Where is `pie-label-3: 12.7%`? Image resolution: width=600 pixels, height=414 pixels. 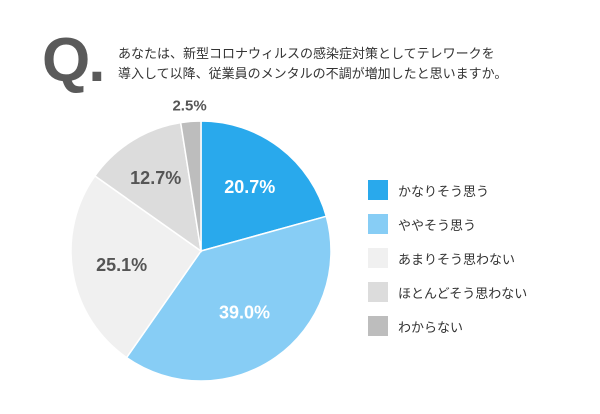 pie-label-3: 12.7% is located at coordinates (155, 178).